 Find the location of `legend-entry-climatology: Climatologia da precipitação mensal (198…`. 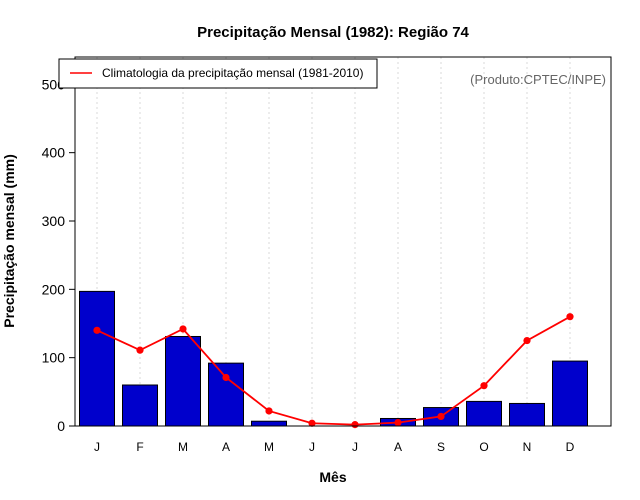

legend-entry-climatology: Climatologia da precipitação mensal (198… is located at coordinates (232, 73).